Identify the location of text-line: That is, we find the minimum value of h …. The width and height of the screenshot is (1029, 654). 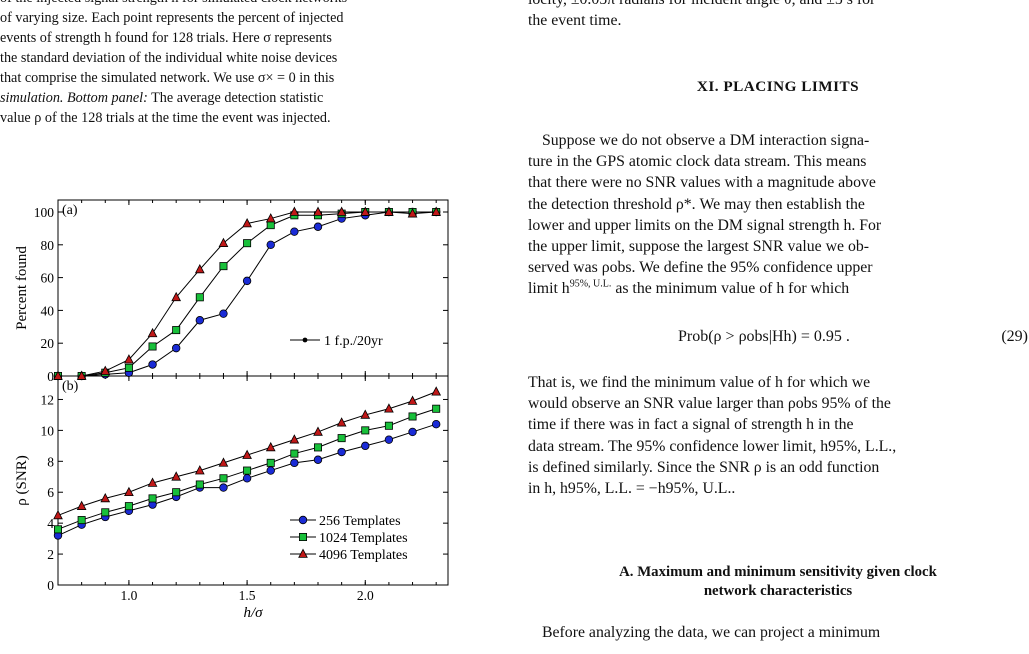
(699, 382).